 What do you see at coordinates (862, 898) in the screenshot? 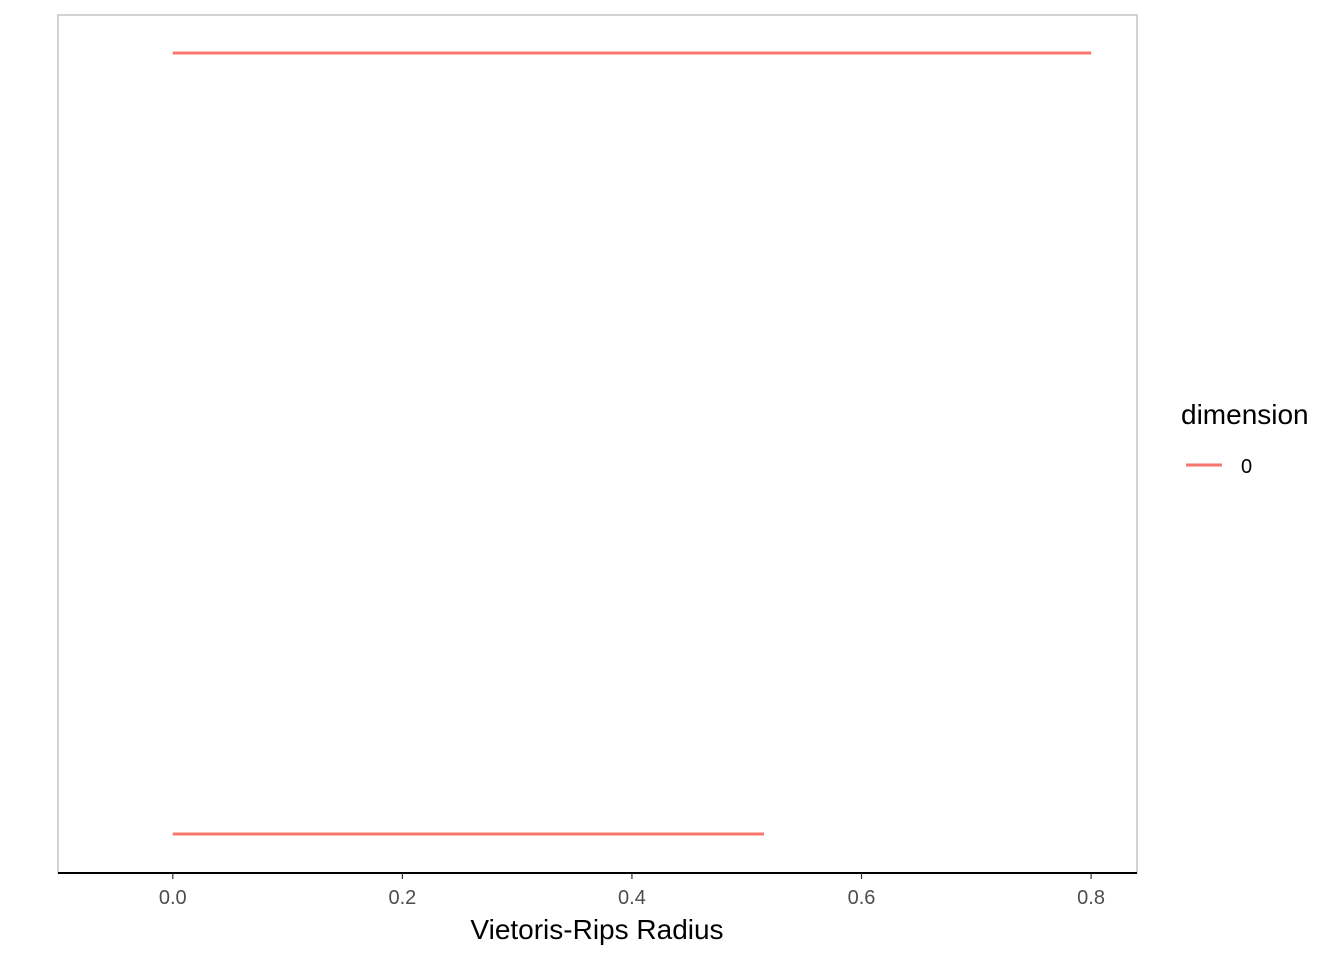
I see `x-tick-label: 0.6` at bounding box center [862, 898].